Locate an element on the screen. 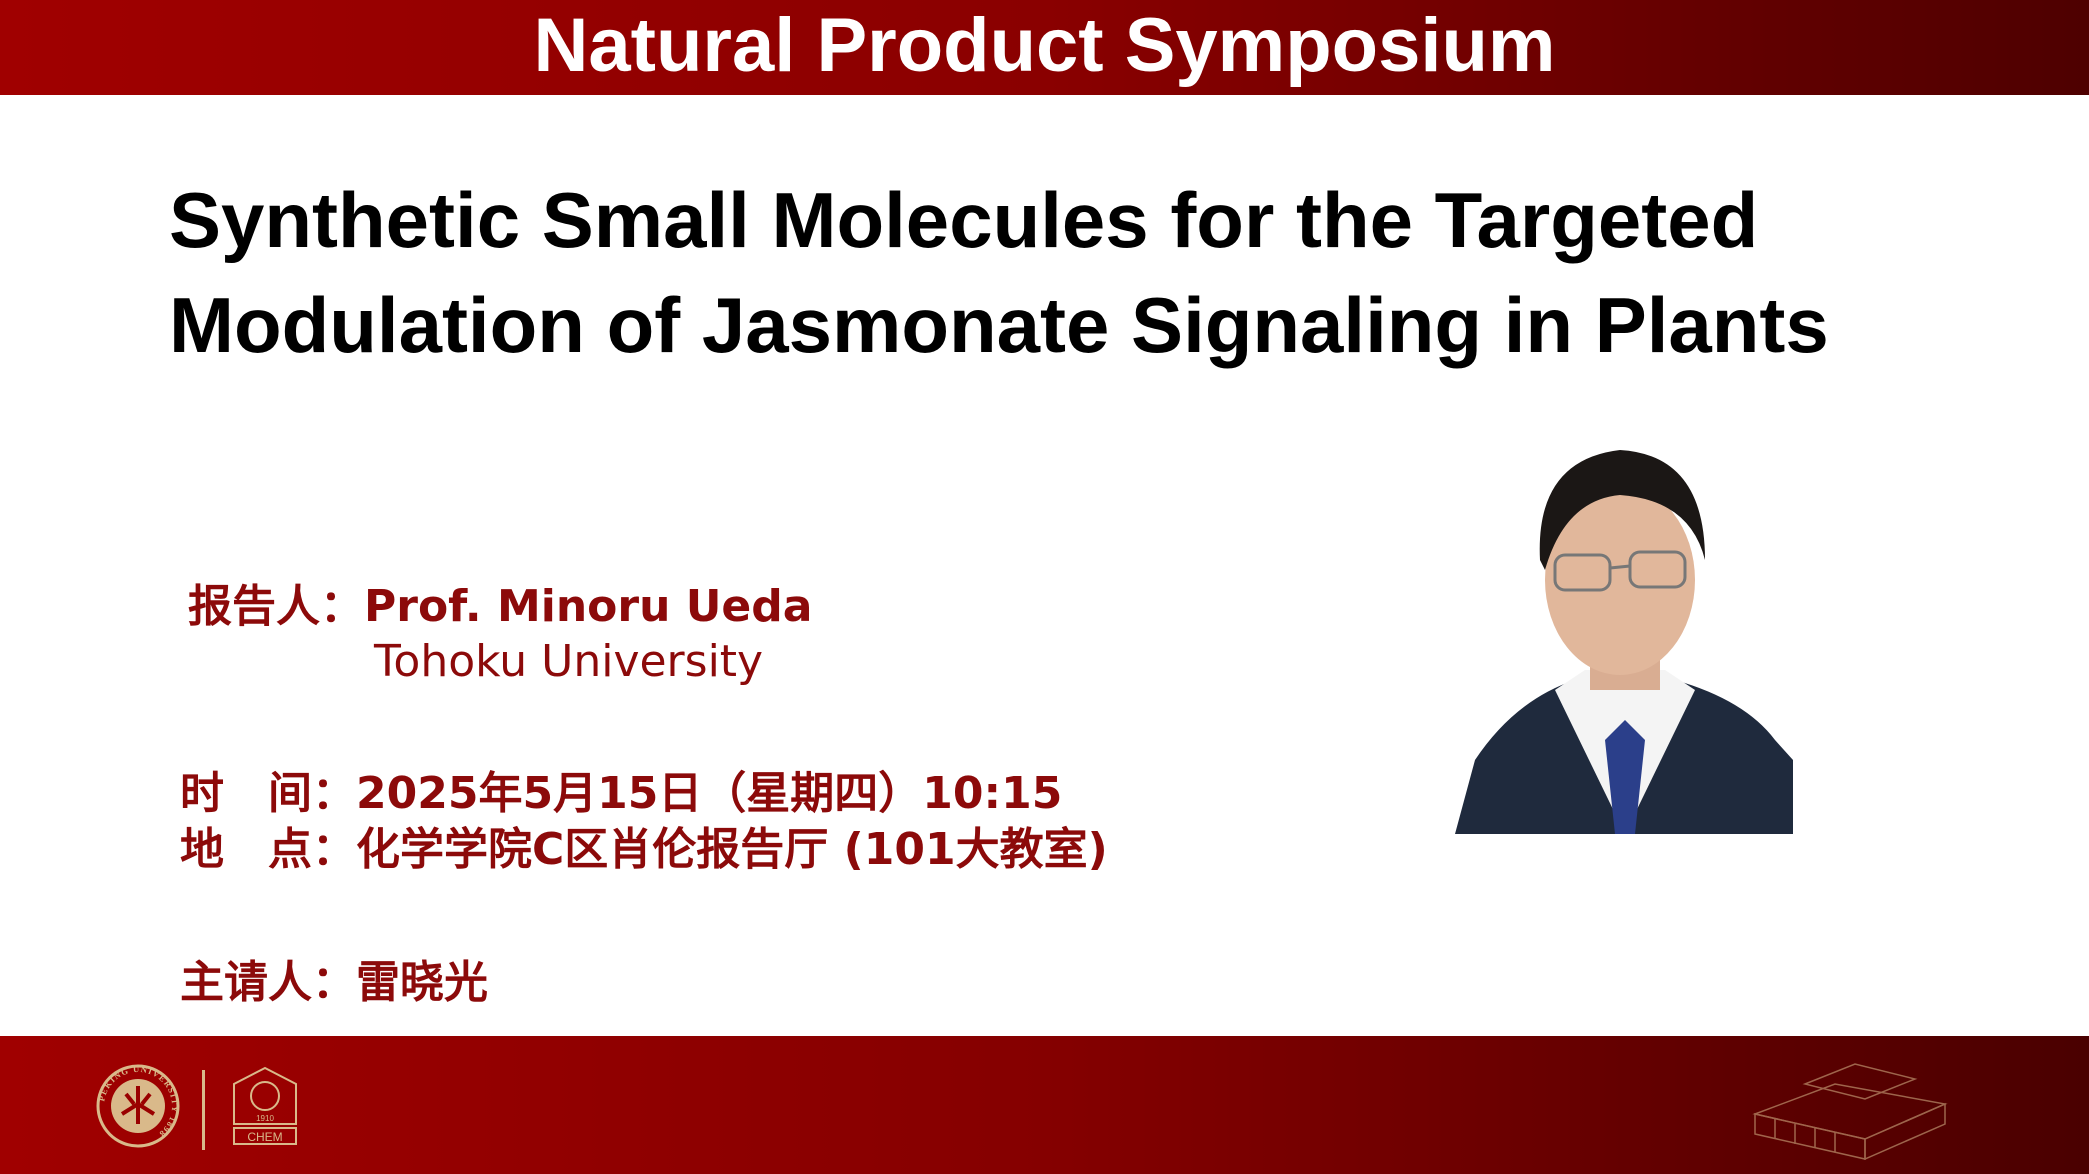 The width and height of the screenshot is (2089, 1174). header-bar: Natural Product Symposium is located at coordinates (1044, 47).